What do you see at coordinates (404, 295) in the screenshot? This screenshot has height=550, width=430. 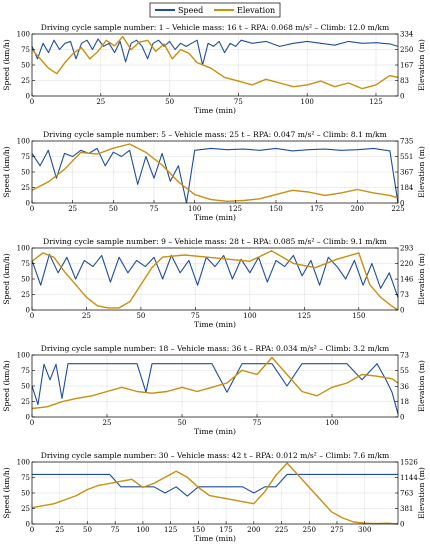 I see `y2-tick-label: 73` at bounding box center [404, 295].